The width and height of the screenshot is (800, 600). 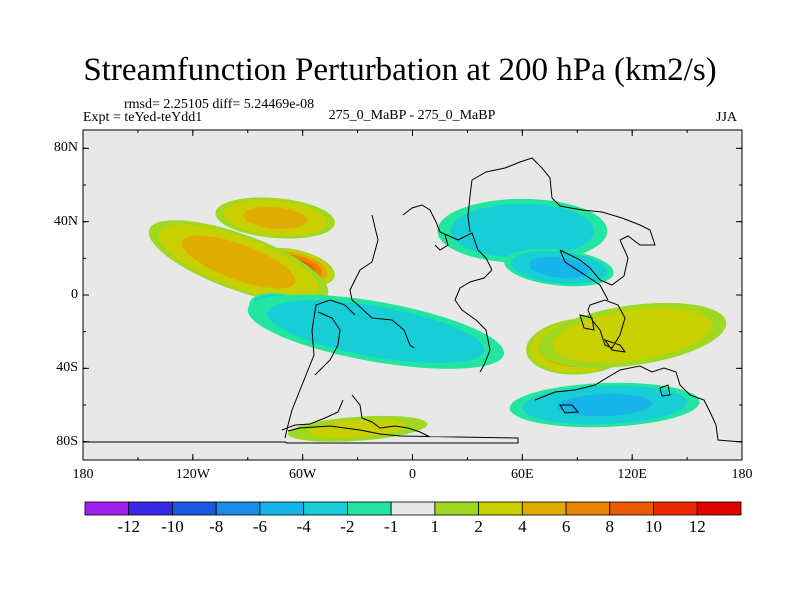 I want to click on negative-tibet-contour, so click(x=559, y=267).